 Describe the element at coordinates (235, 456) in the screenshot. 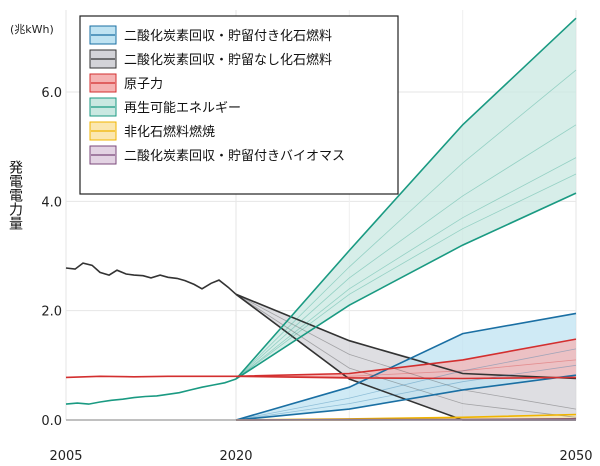

I see `x-tick-label: 2020` at that location.